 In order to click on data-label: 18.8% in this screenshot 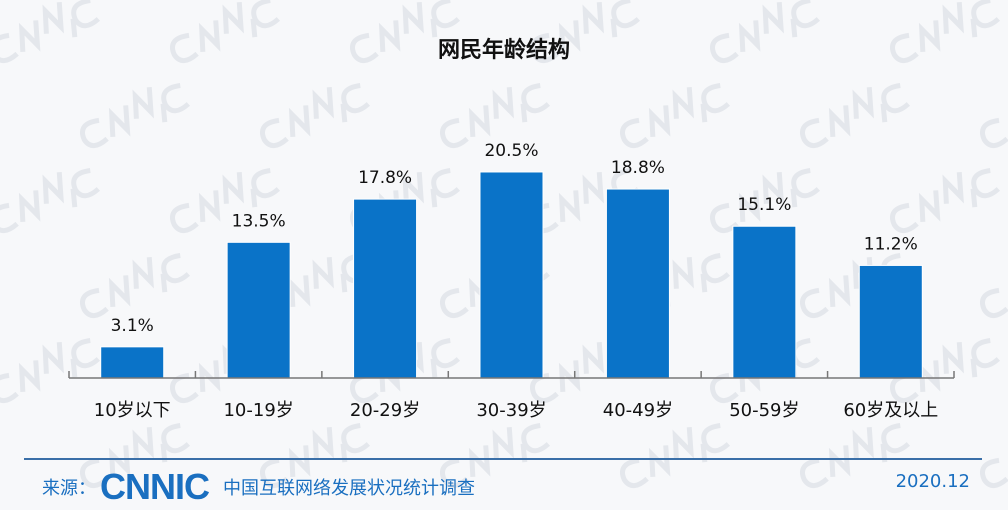, I will do `click(638, 168)`.